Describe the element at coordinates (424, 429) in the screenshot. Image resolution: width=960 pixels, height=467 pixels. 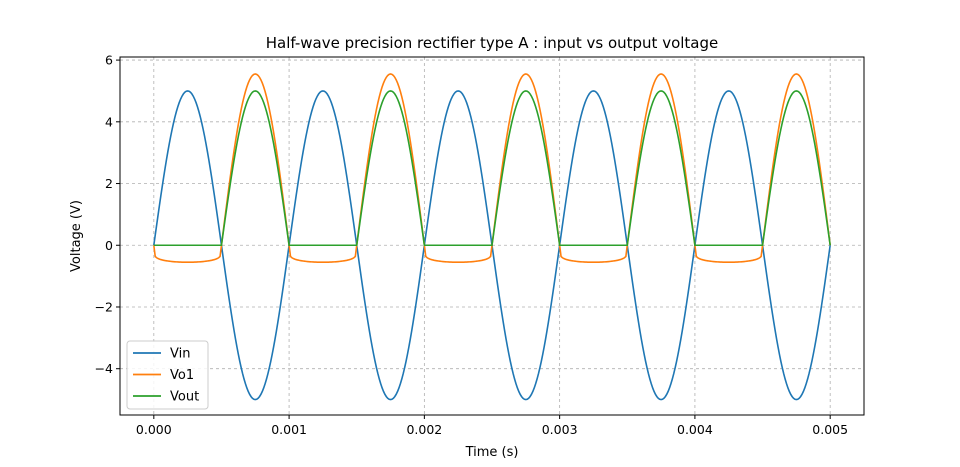
I see `x-tick-label: 0.002` at that location.